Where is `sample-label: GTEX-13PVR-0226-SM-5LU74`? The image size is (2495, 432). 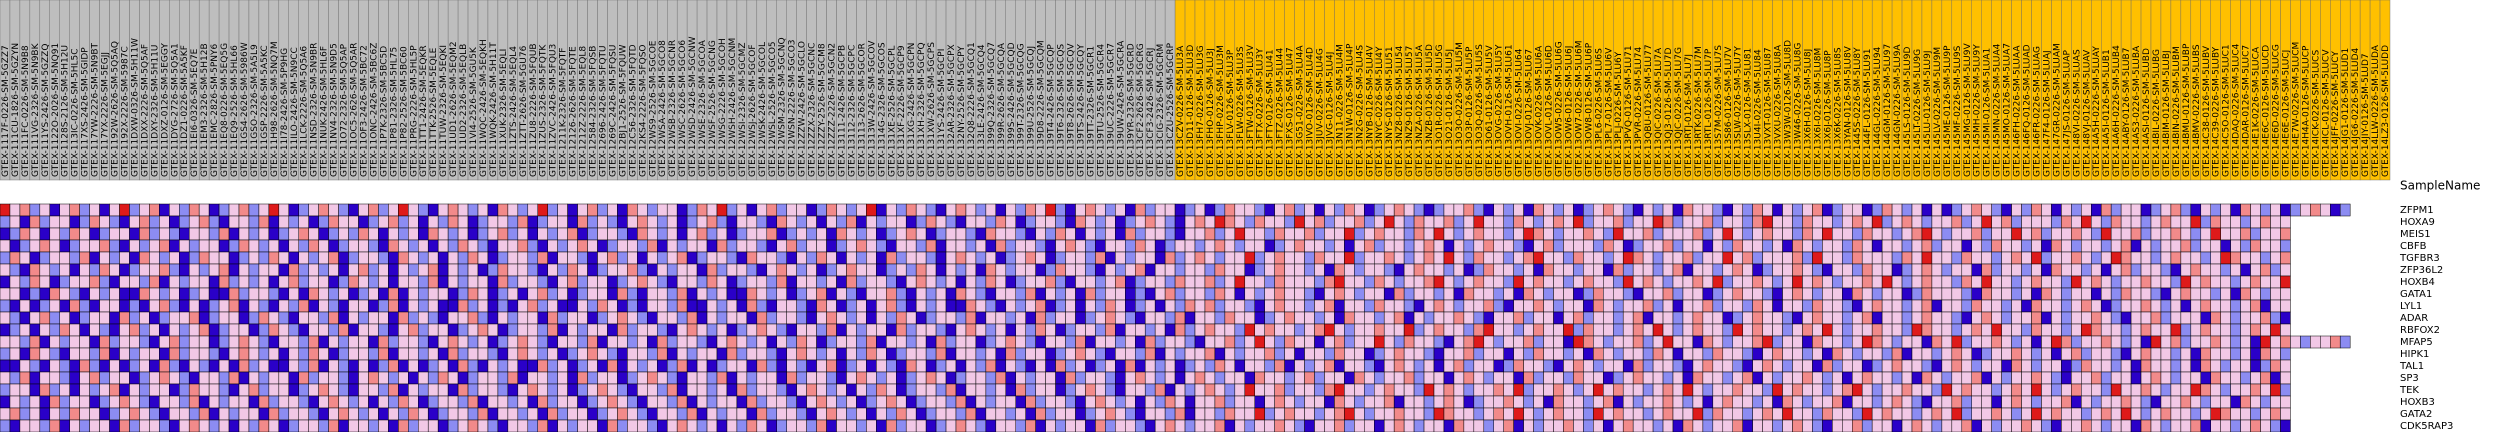
sample-label: GTEX-13PVR-0226-SM-5LU74 is located at coordinates (1639, 112).